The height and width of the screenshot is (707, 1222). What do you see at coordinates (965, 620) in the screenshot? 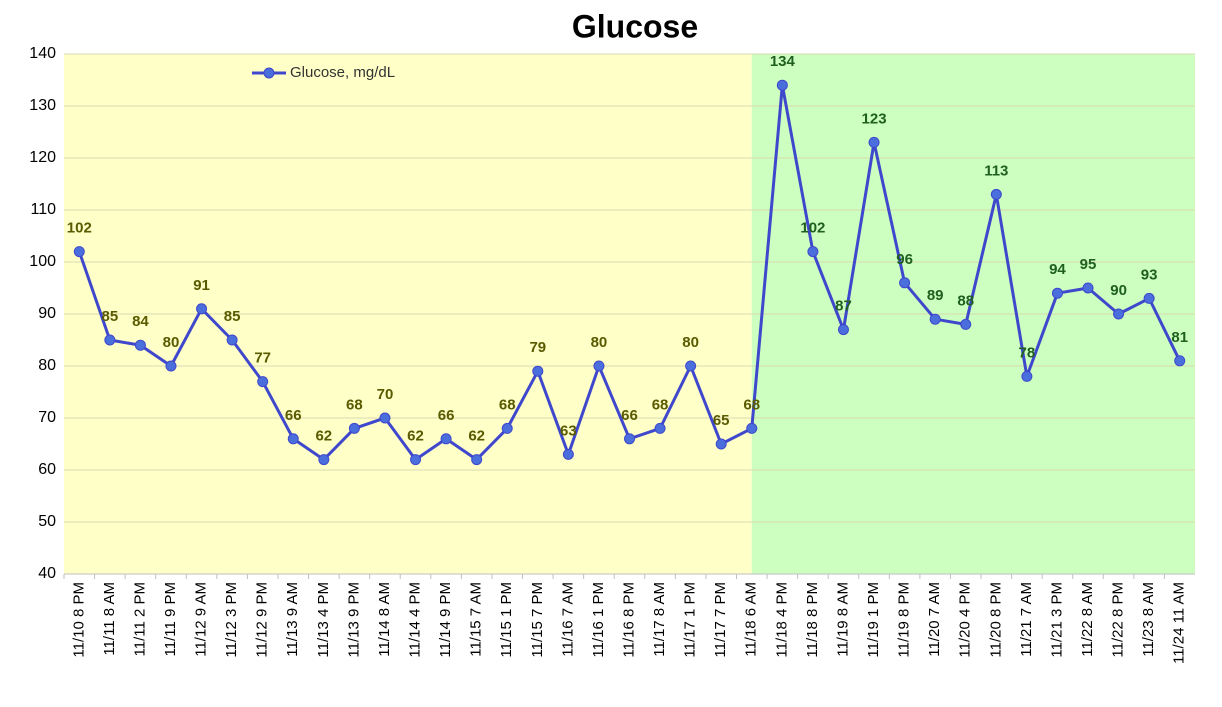
I see `x-tick-label: 11/20 4 PM` at bounding box center [965, 620].